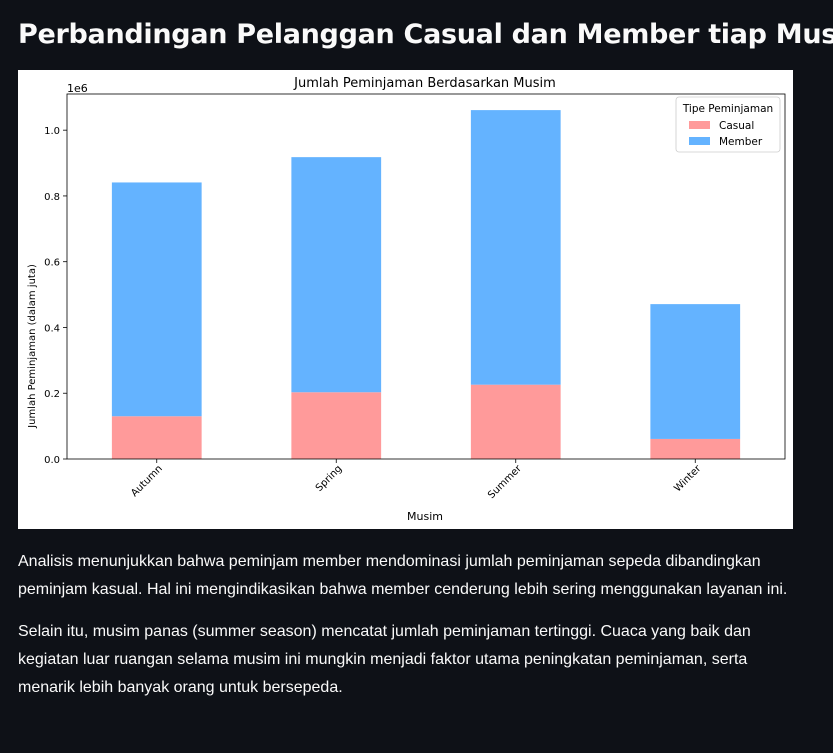  I want to click on bar-casual-winter, so click(695, 448).